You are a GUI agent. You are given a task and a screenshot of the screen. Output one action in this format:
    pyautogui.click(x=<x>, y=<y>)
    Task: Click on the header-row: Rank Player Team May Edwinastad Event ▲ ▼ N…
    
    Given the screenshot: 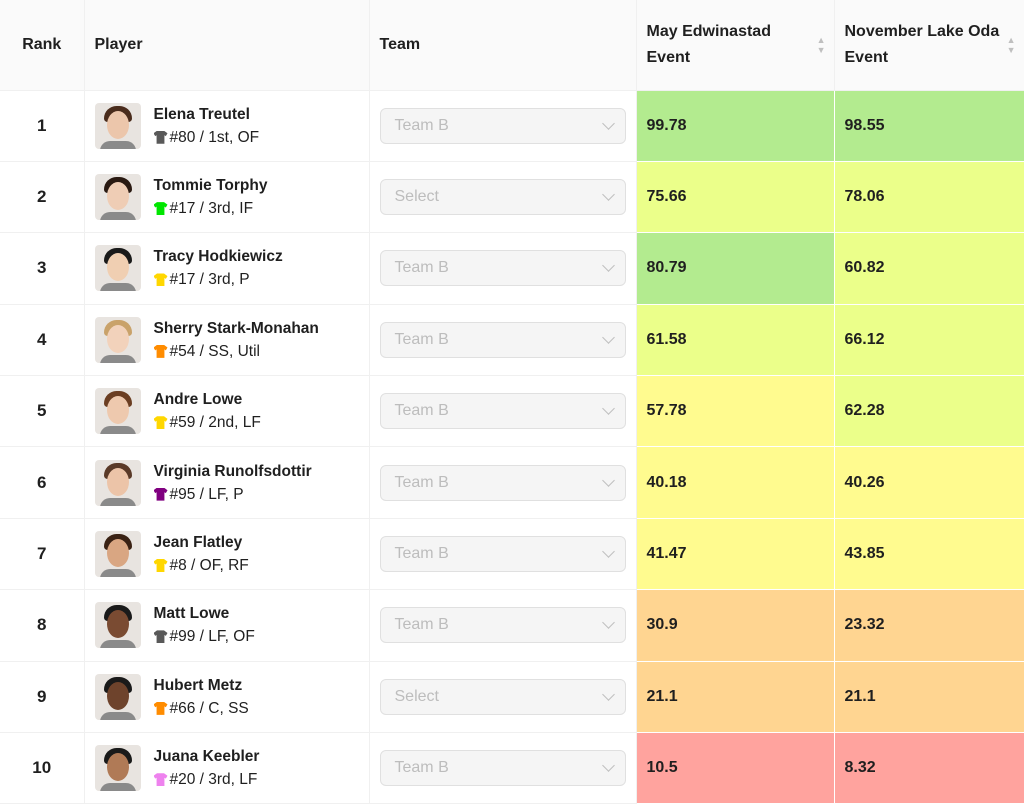 What is the action you would take?
    pyautogui.click(x=512, y=45)
    